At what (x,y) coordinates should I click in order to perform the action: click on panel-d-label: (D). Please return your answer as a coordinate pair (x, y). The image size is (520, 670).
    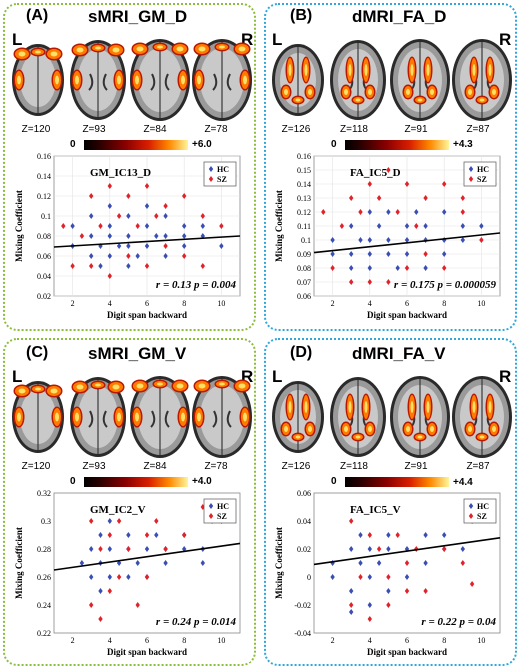
    Looking at the image, I should click on (301, 352).